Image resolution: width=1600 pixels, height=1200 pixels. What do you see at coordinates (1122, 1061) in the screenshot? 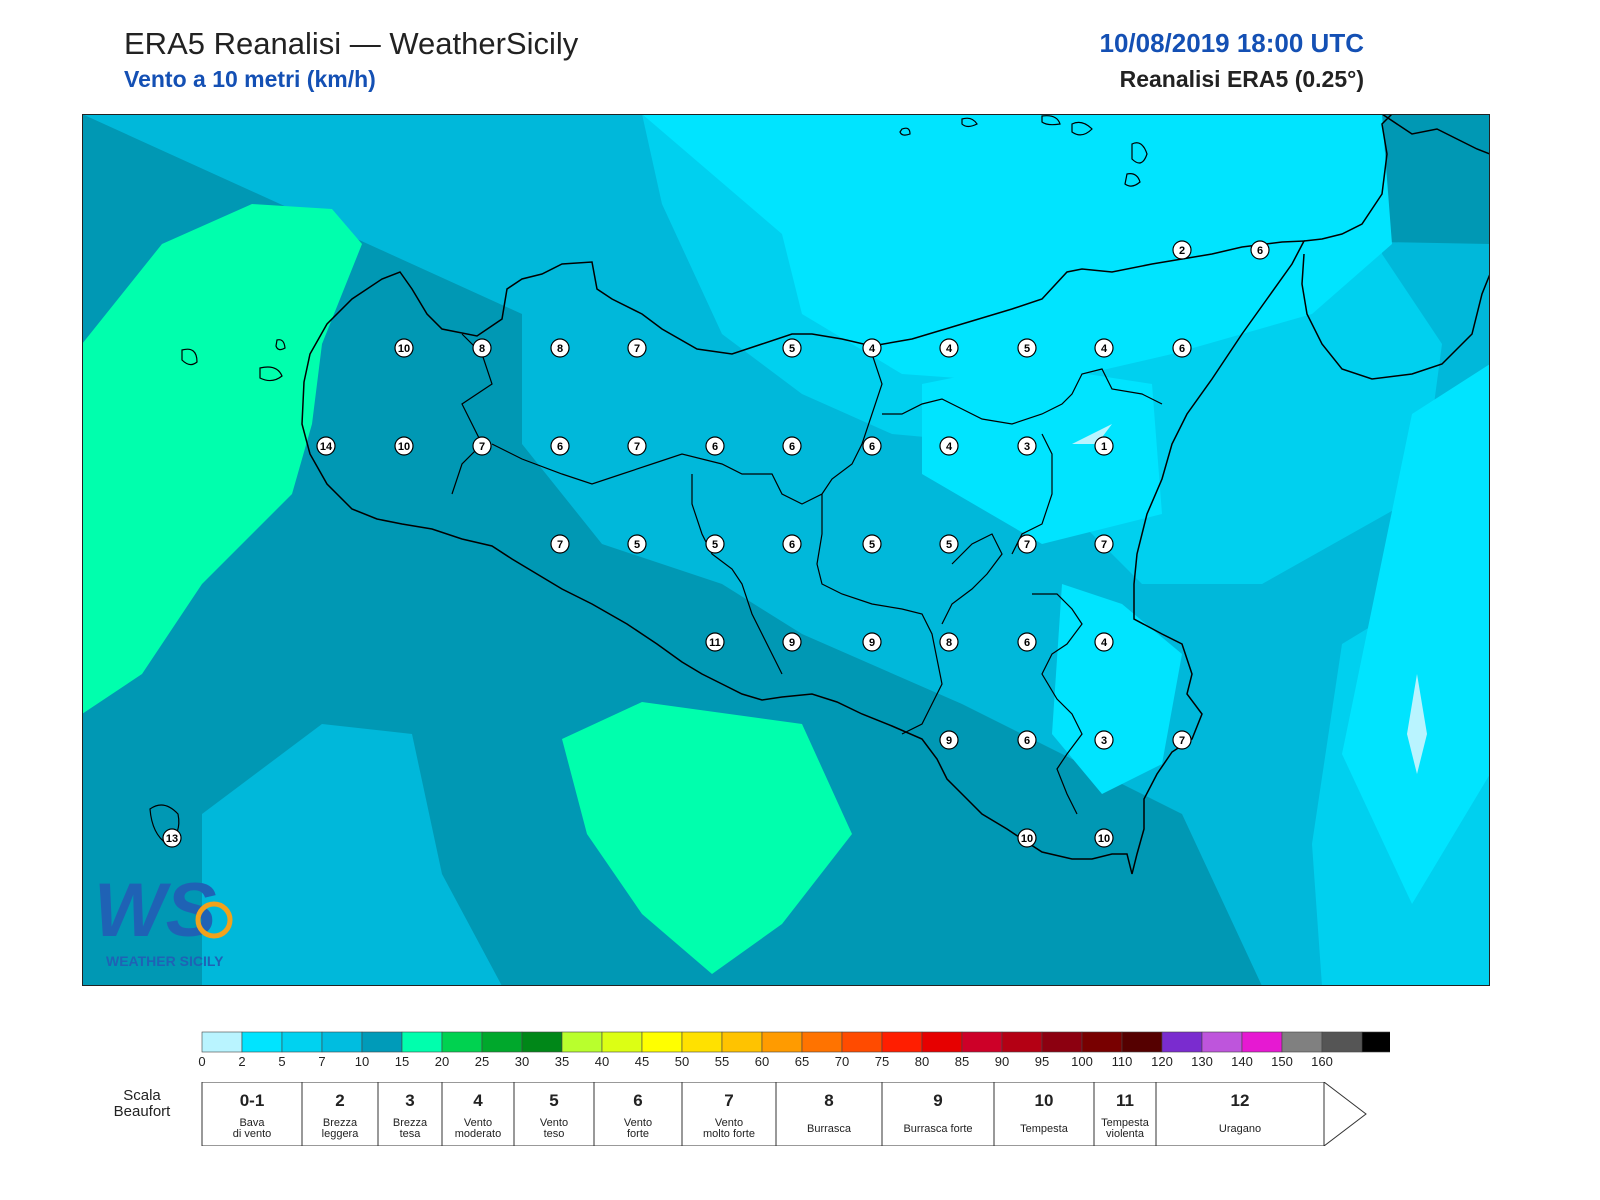
I see `colorbar-tick-label: 110` at bounding box center [1122, 1061].